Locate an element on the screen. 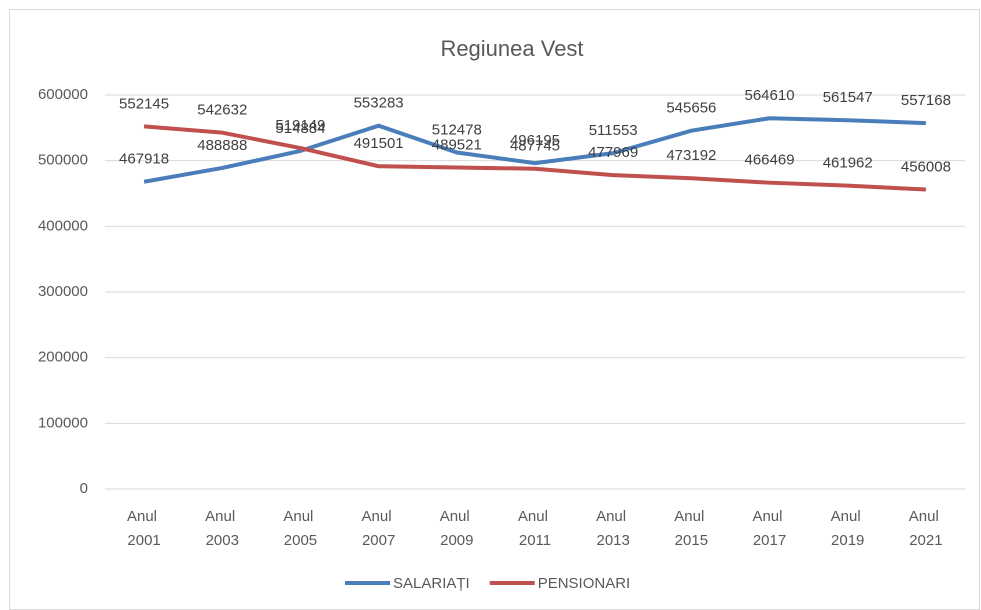 The image size is (981, 610). data-label: 512478 is located at coordinates (457, 129).